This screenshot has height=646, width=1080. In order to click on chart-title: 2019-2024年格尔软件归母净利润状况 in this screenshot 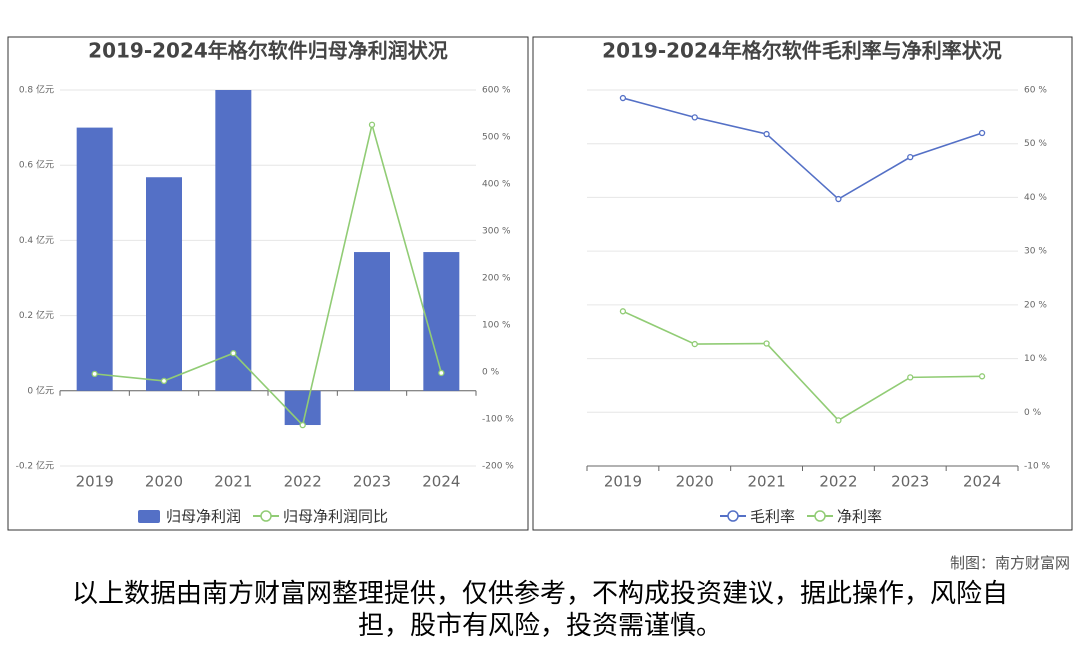, I will do `click(268, 51)`.